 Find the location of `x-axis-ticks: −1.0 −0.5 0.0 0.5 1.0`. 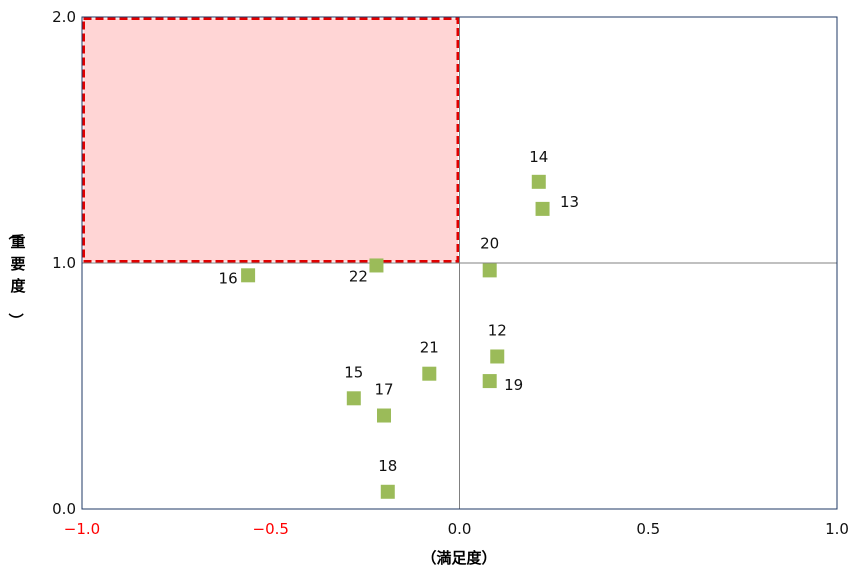

x-axis-ticks: −1.0 −0.5 0.0 0.5 1.0 is located at coordinates (456, 529).